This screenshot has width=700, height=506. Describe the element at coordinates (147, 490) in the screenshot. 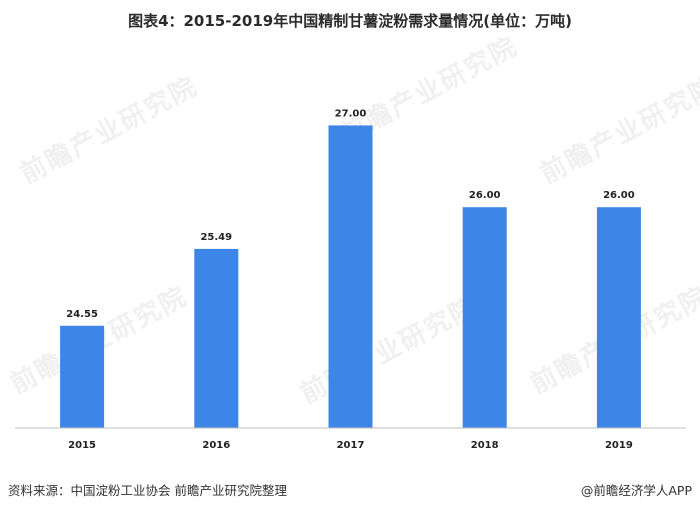

I see `source-note: 资料来源：中国淀粉工业协会 前瞻产业研究院整理` at that location.